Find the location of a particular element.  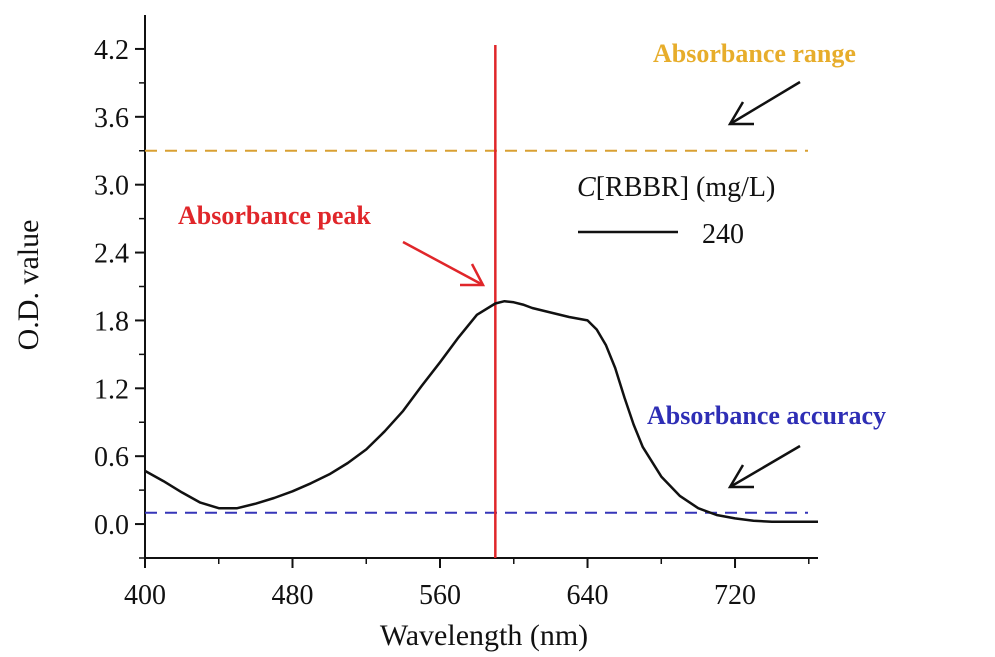

legend-title: C[RBBR] (mg/L) is located at coordinates (676, 187).